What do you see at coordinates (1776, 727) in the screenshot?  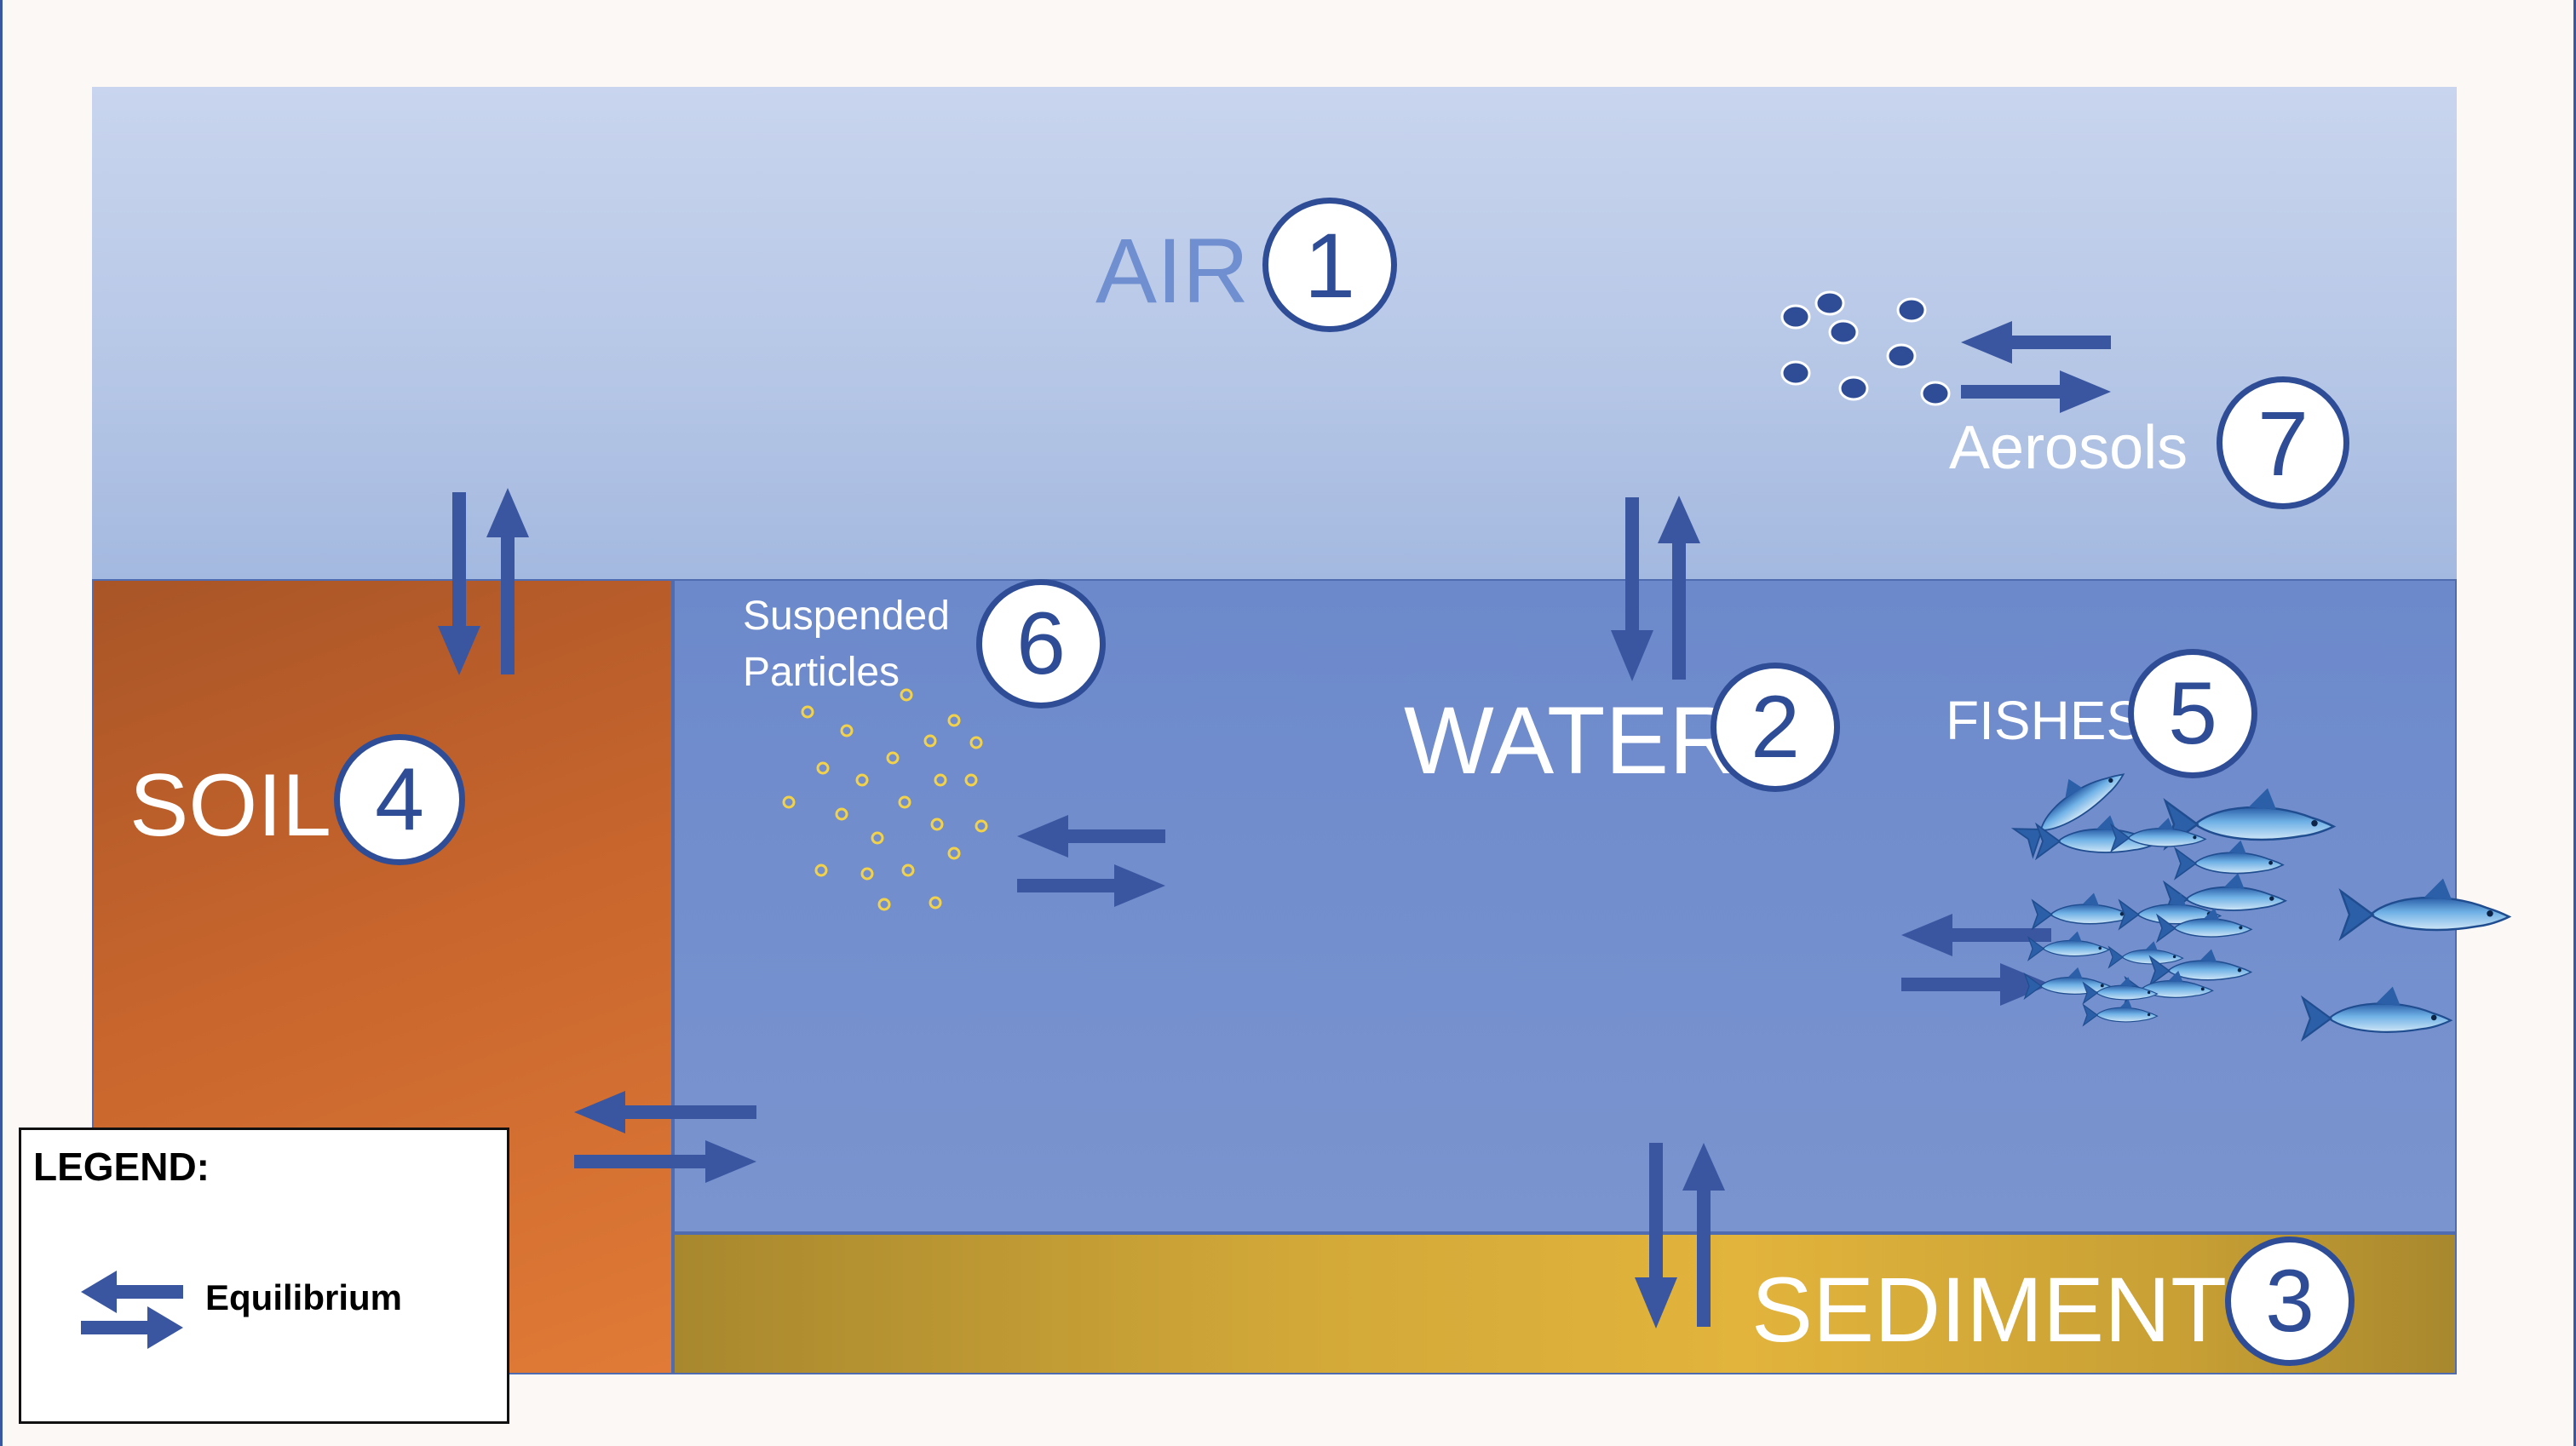 I see `water-number-badge: 2` at bounding box center [1776, 727].